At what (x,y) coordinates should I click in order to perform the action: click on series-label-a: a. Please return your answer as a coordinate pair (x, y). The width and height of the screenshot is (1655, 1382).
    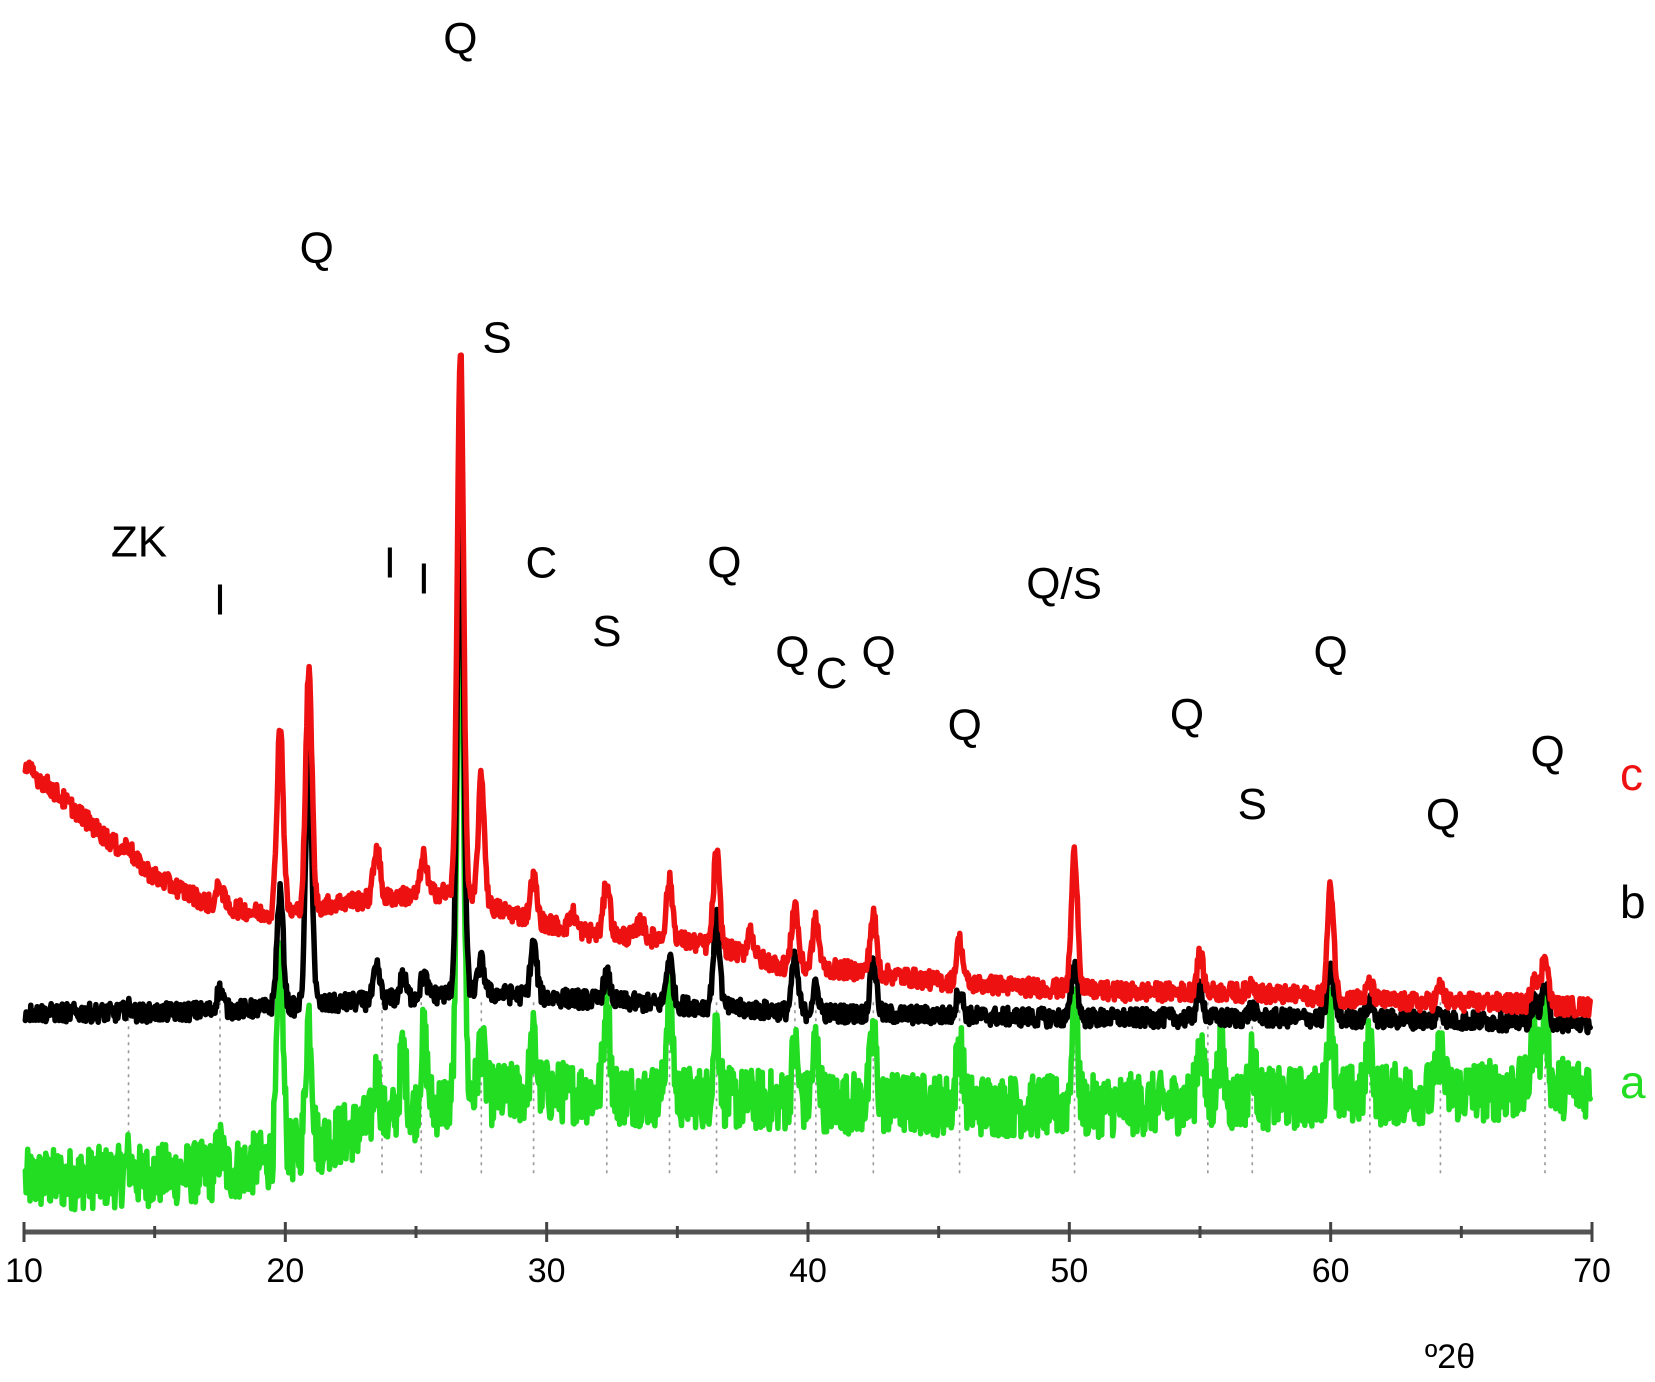
    Looking at the image, I should click on (1633, 1082).